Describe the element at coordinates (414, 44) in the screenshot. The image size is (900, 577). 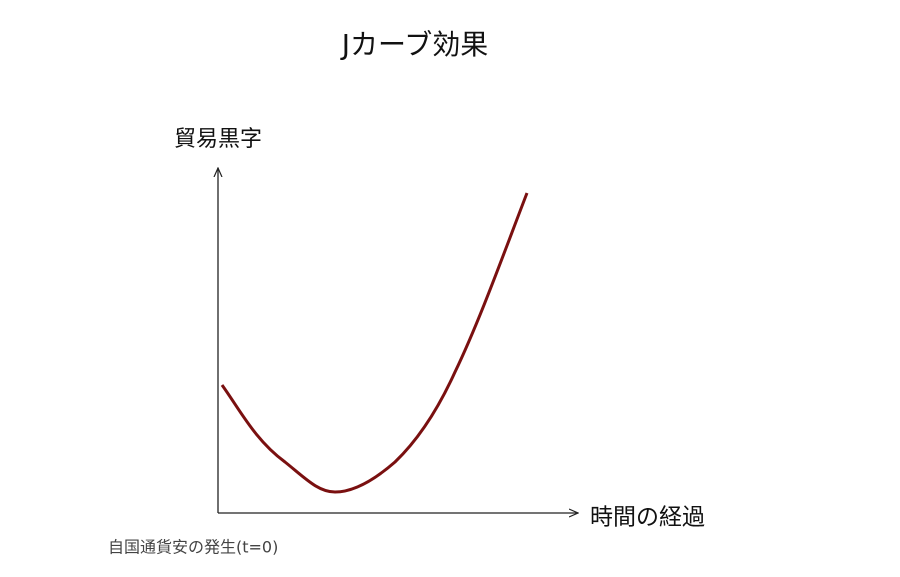
I see `title: Jカーブ効果` at that location.